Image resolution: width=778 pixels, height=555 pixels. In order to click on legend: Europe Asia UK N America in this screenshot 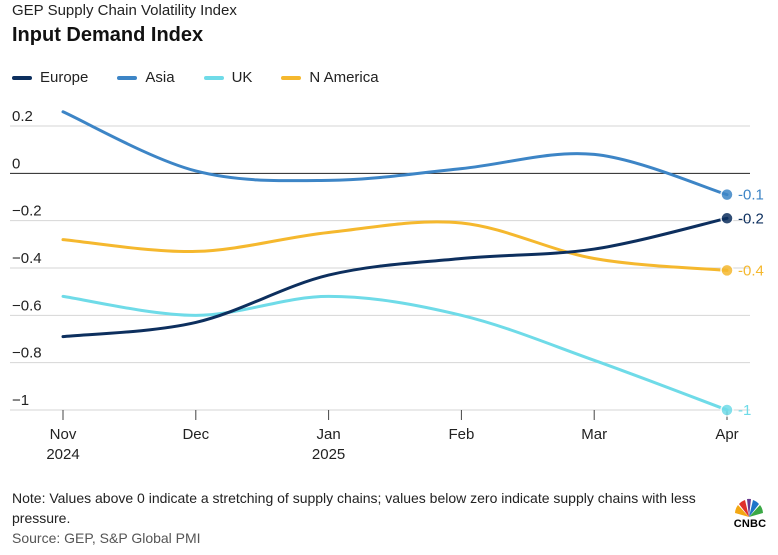, I will do `click(210, 77)`.